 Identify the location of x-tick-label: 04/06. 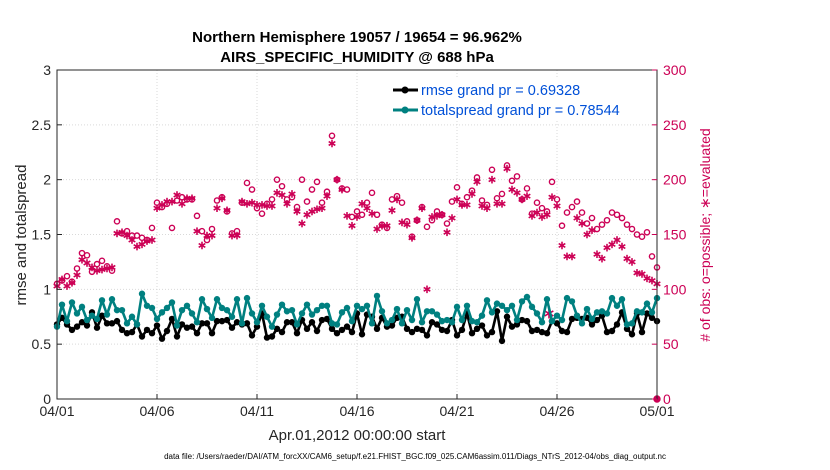
(156, 411).